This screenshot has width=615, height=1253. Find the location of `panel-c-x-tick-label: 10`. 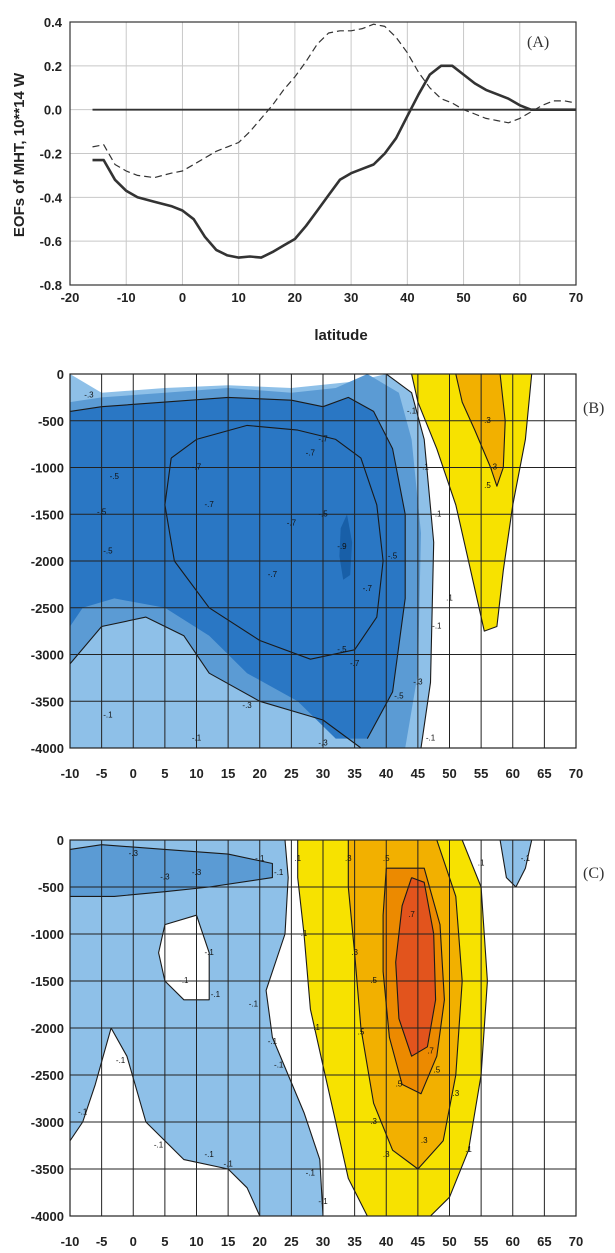

panel-c-x-tick-label: 10 is located at coordinates (196, 1241).